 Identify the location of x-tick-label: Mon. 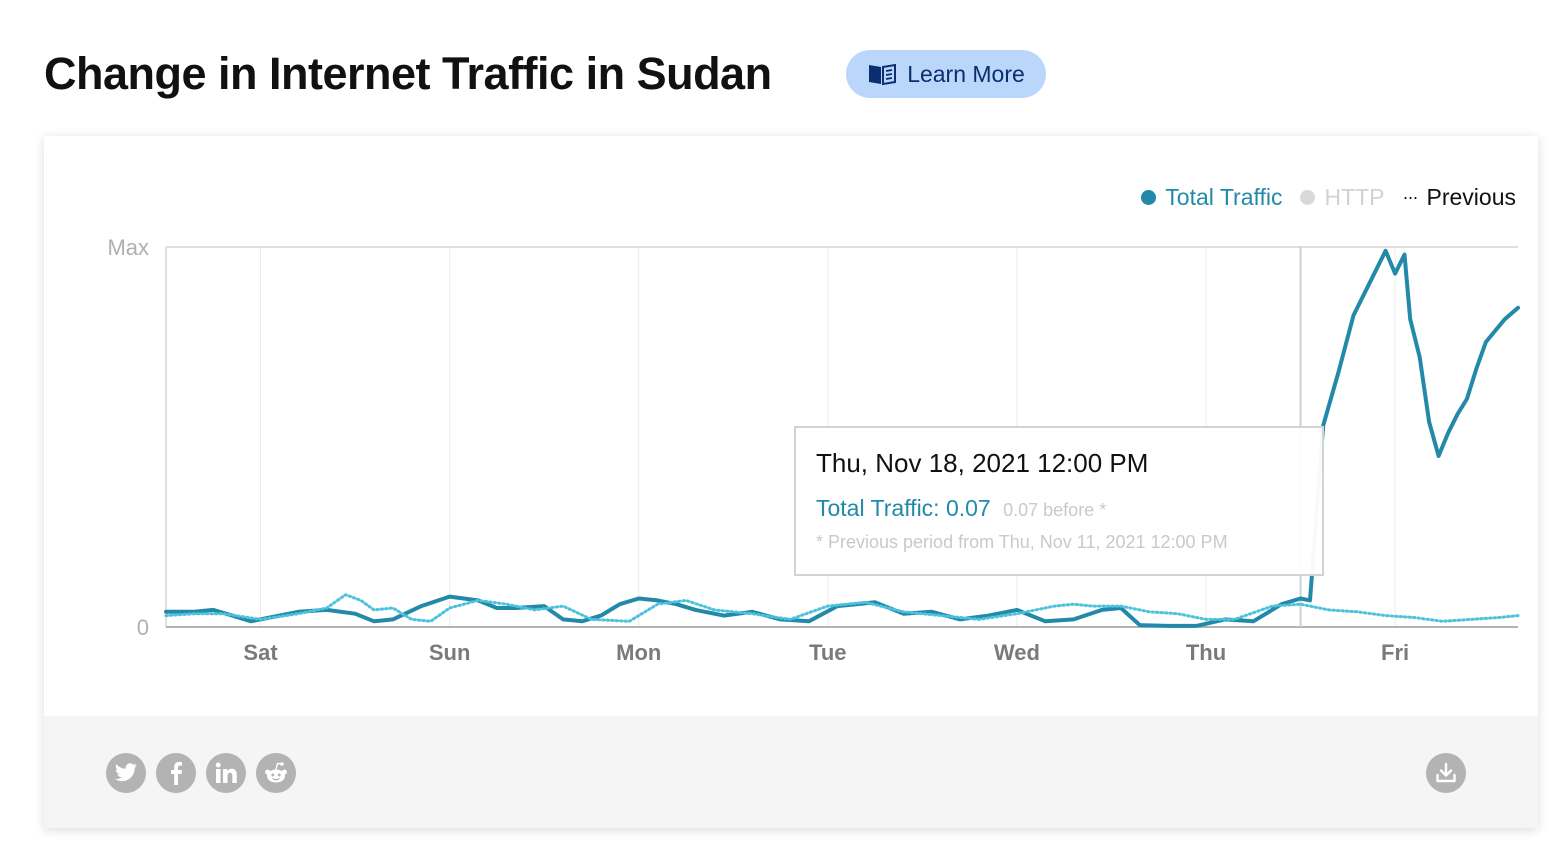
(638, 652).